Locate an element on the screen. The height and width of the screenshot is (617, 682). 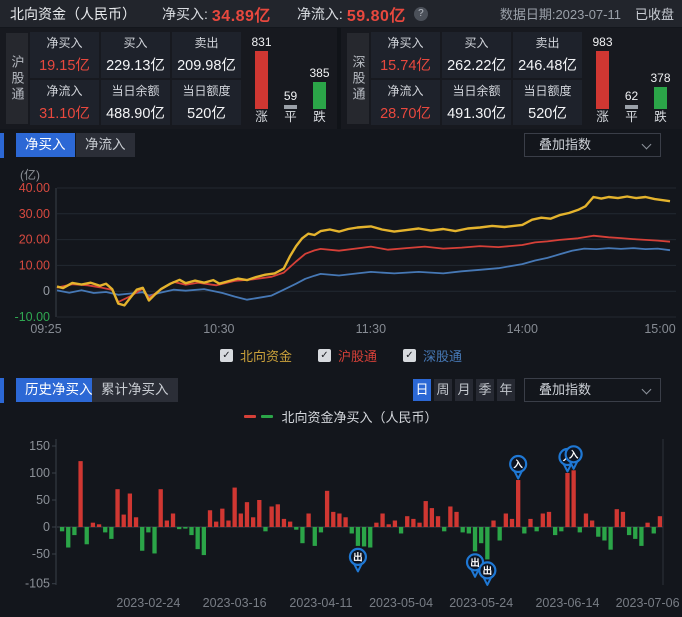
svg-text: 30.00 is located at coordinates (34, 214).